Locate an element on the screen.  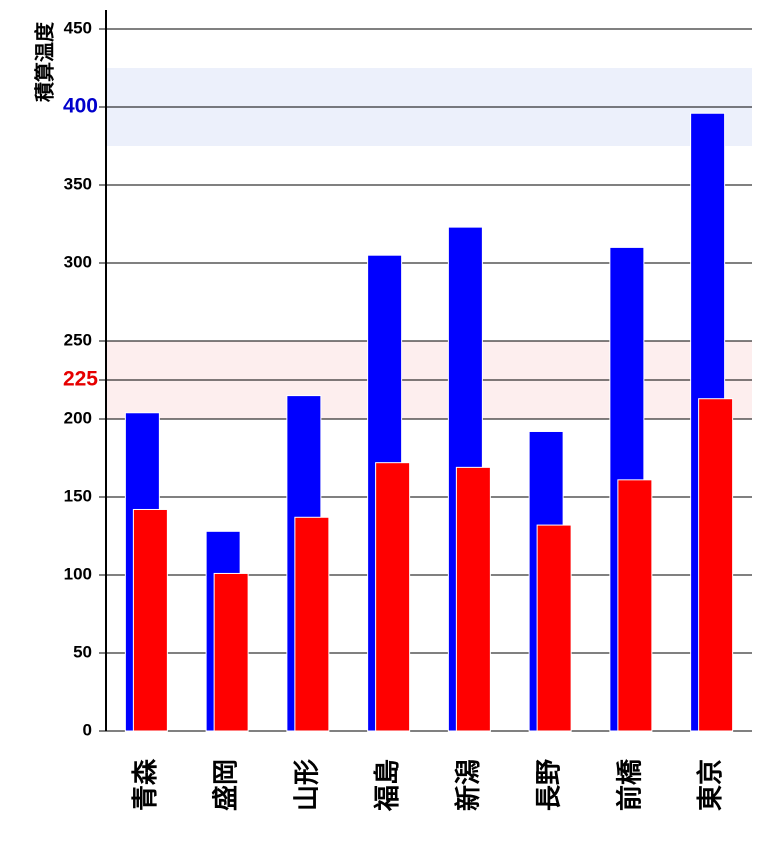
x-tick-label: 福島 is located at coordinates (388, 785).